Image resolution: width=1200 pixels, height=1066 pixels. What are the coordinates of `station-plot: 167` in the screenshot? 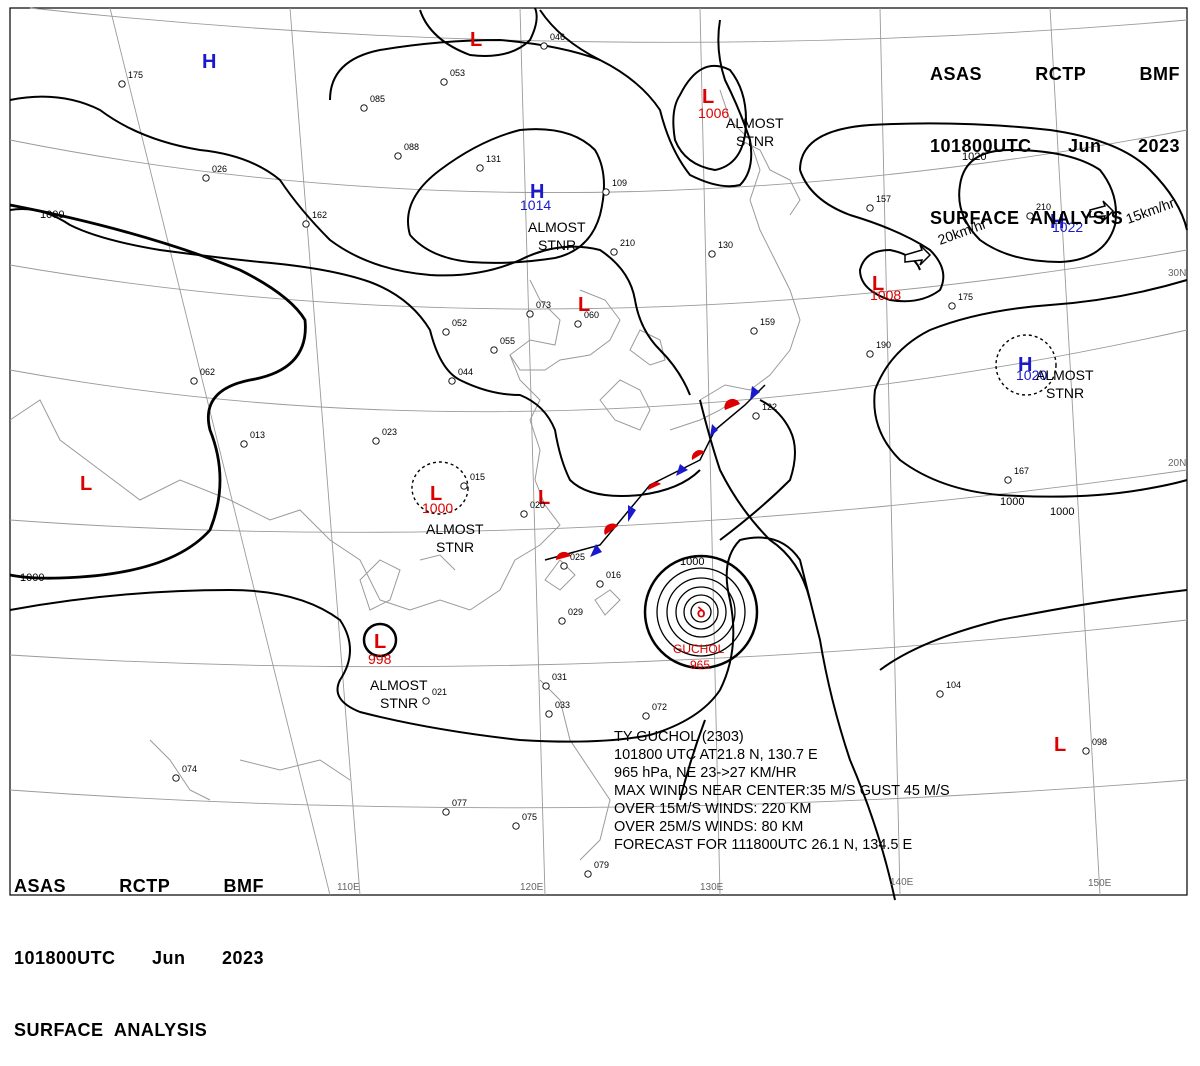 It's located at (1016, 475).